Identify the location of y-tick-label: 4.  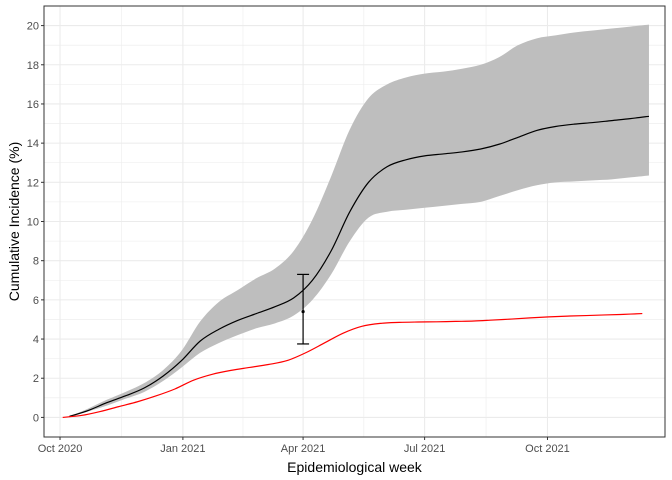
(36, 340).